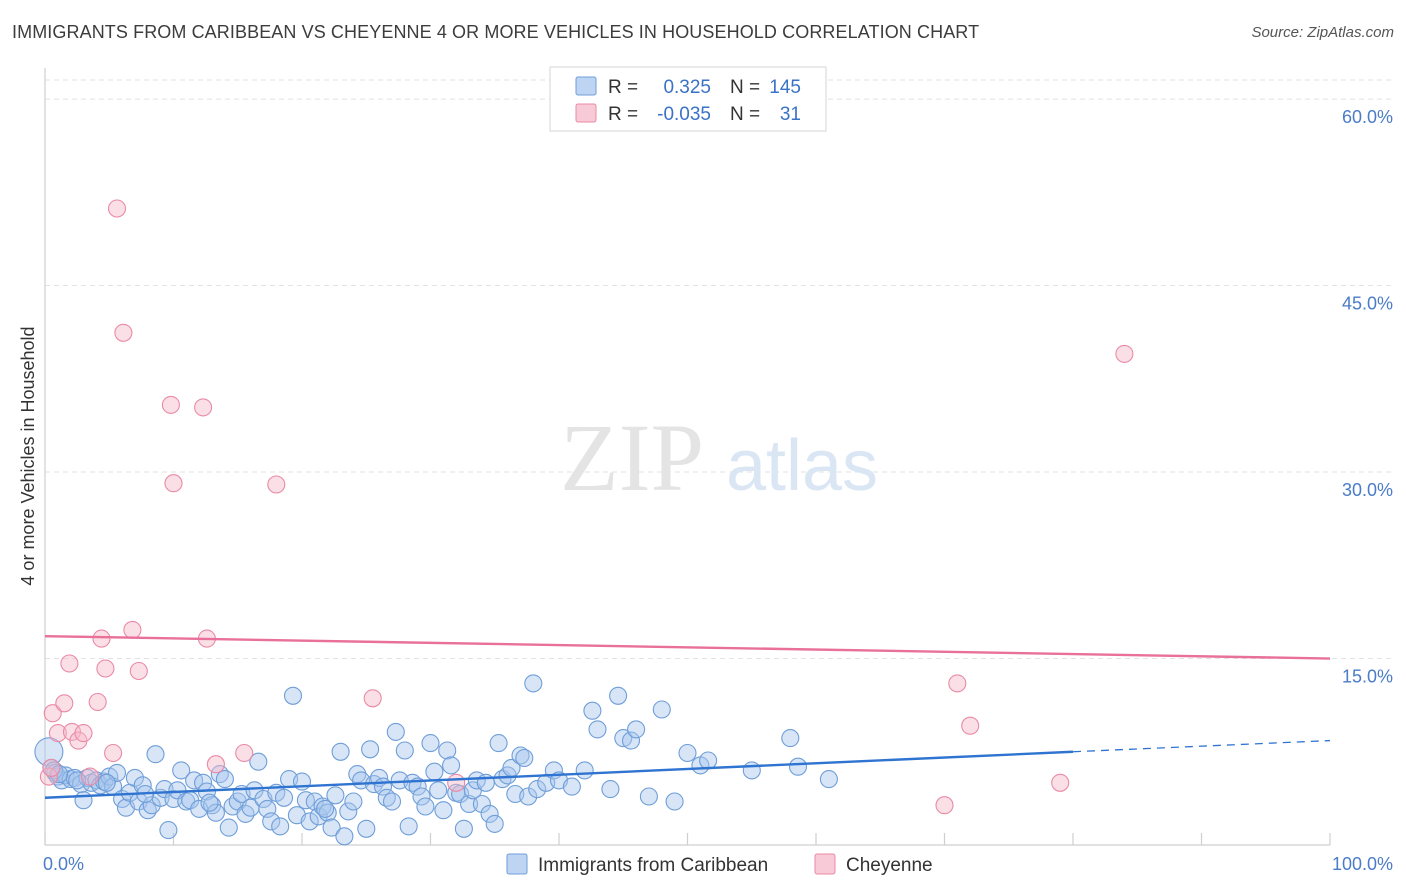  I want to click on legend-n-value-caribbean: 145, so click(785, 87).